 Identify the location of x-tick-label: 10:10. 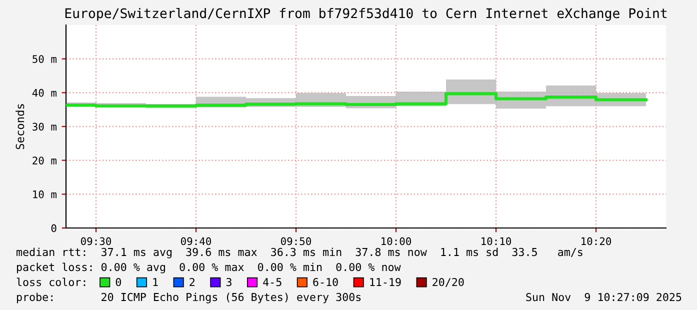
(497, 241).